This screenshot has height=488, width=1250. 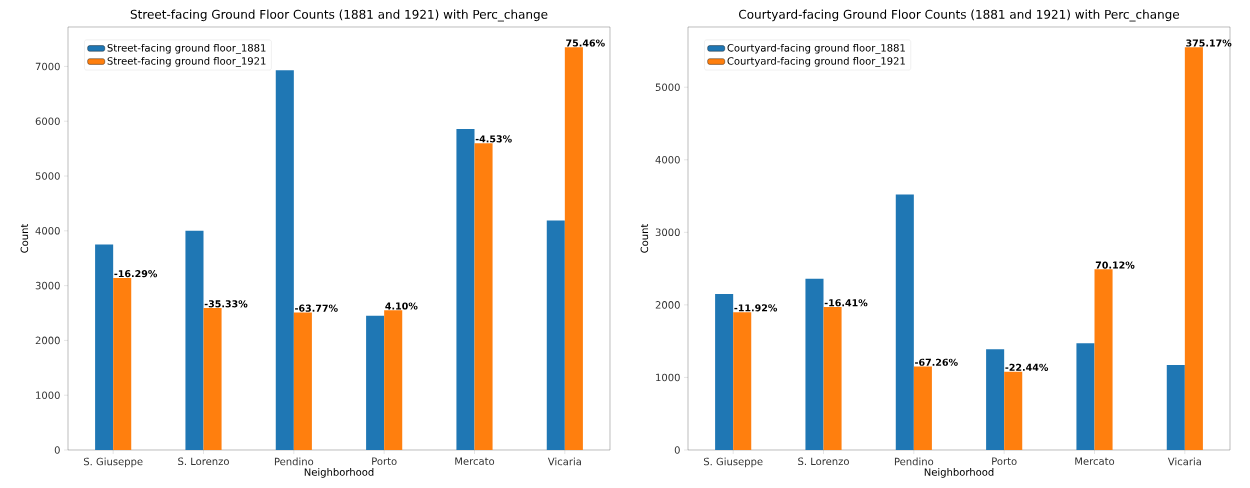 What do you see at coordinates (756, 308) in the screenshot?
I see `annotation: -11.92%` at bounding box center [756, 308].